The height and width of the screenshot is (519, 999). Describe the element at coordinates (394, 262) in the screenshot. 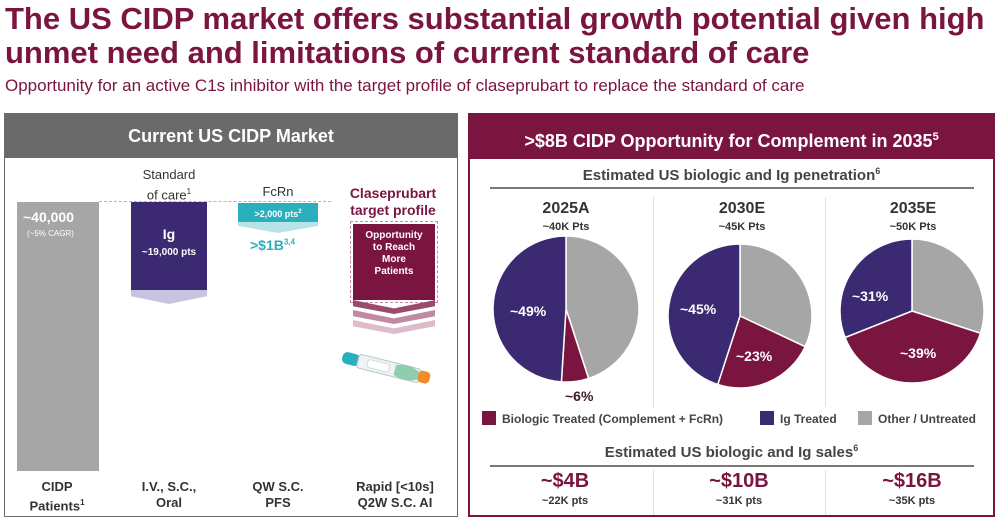

I see `claseprubart-opportunity-box: Opportunity to Reach More Patients` at that location.